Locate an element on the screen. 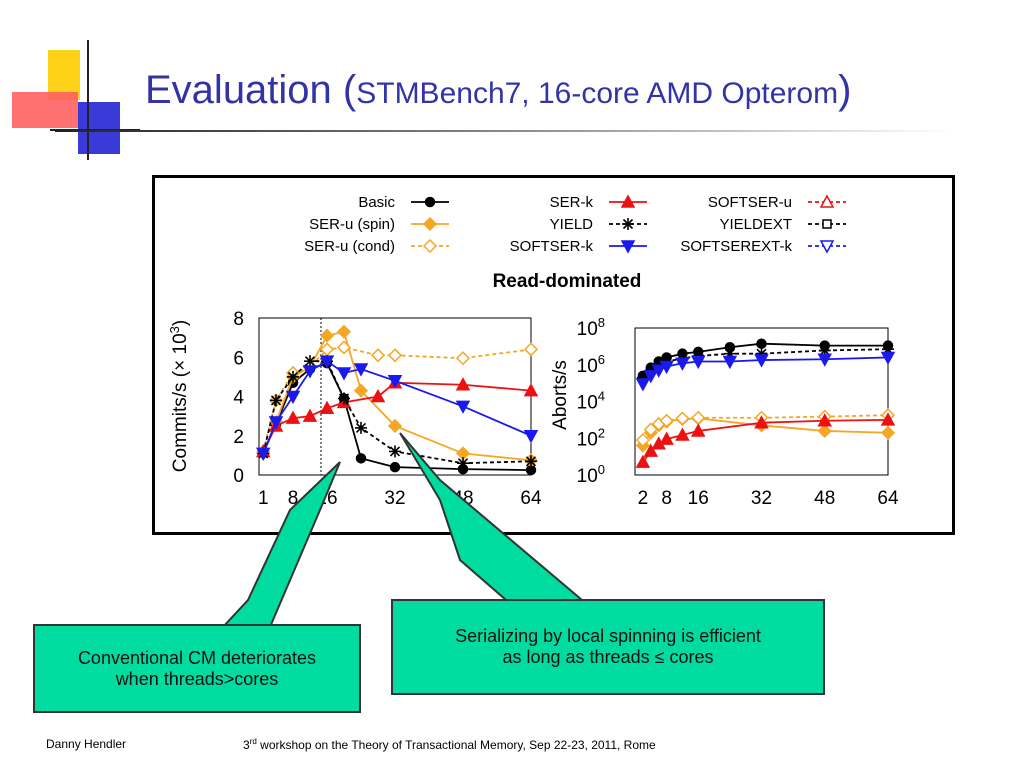 This screenshot has height=768, width=1024. logo-red-square is located at coordinates (45, 110).